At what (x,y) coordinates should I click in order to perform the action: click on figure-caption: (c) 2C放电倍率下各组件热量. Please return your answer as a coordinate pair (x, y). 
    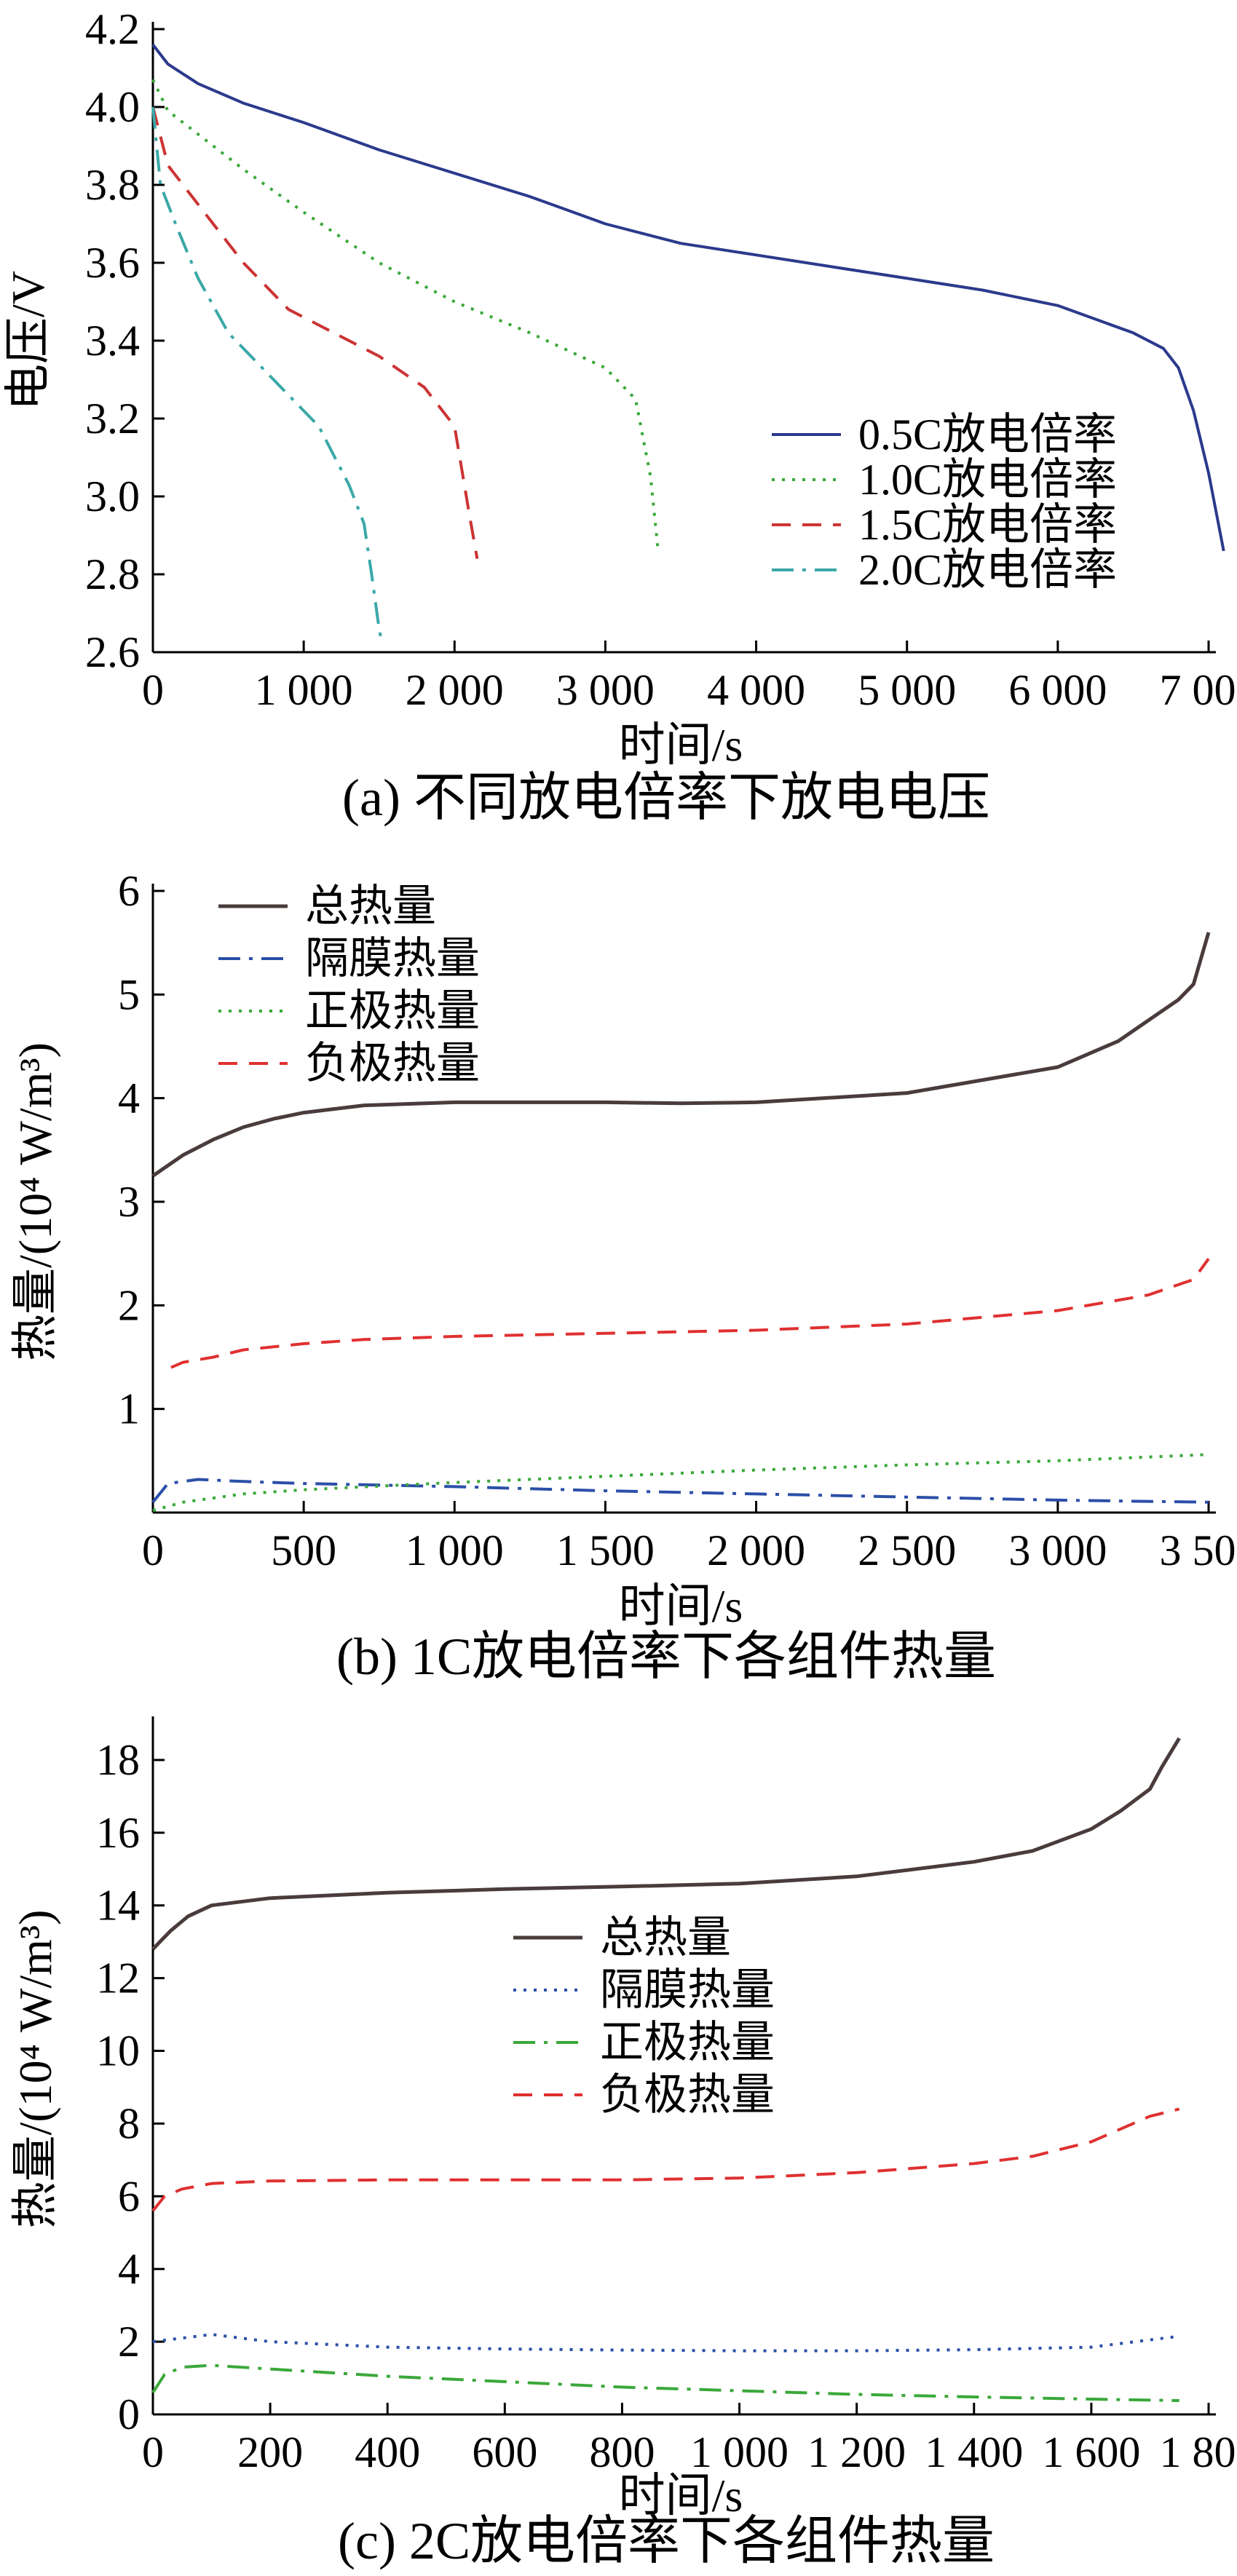
    Looking at the image, I should click on (666, 2541).